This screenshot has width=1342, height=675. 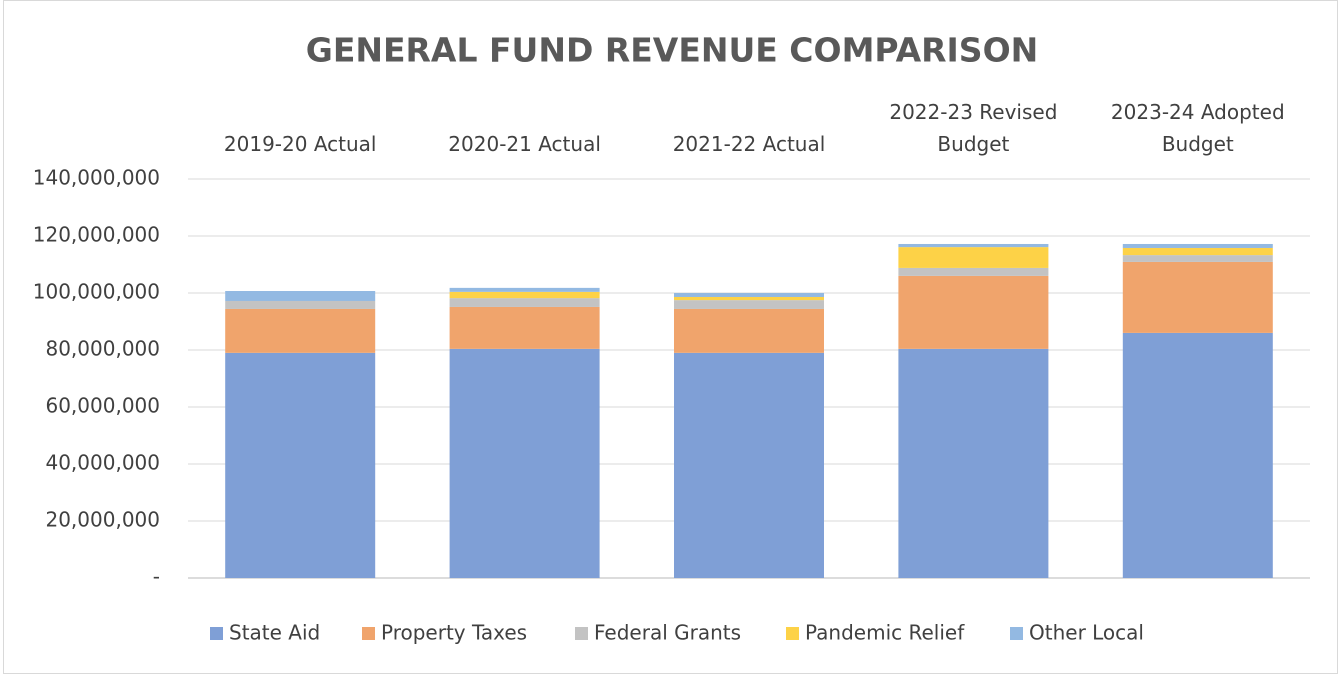 What do you see at coordinates (300, 144) in the screenshot?
I see `category-label: 2019-20 Actual` at bounding box center [300, 144].